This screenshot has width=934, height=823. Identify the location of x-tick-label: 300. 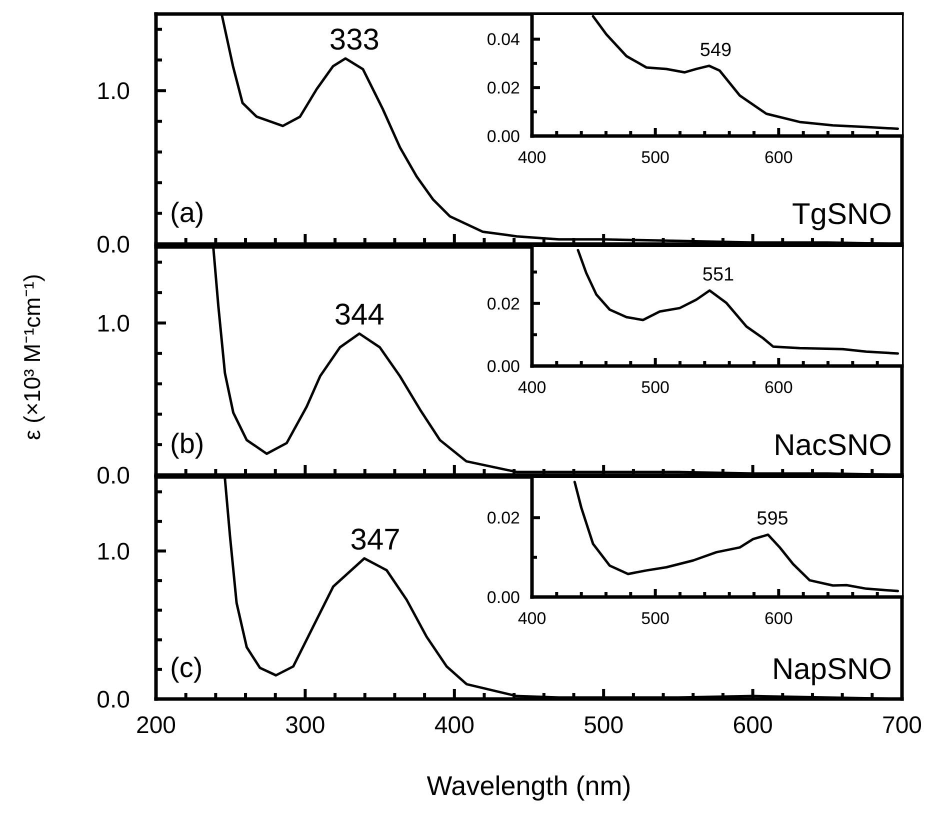
(305, 725).